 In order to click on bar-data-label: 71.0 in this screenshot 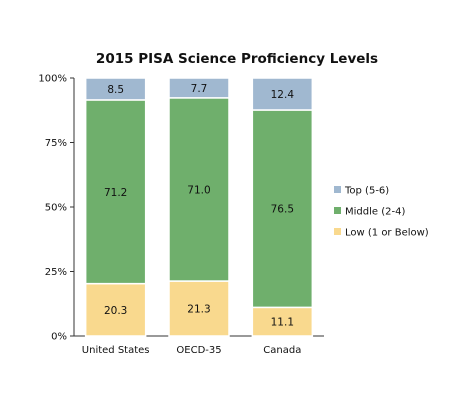, I will do `click(198, 190)`.